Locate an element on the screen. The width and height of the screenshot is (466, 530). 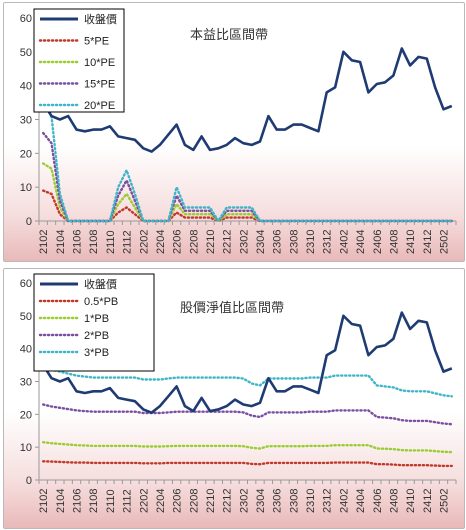
series-line-pb05 is located at coordinates (247, 464).